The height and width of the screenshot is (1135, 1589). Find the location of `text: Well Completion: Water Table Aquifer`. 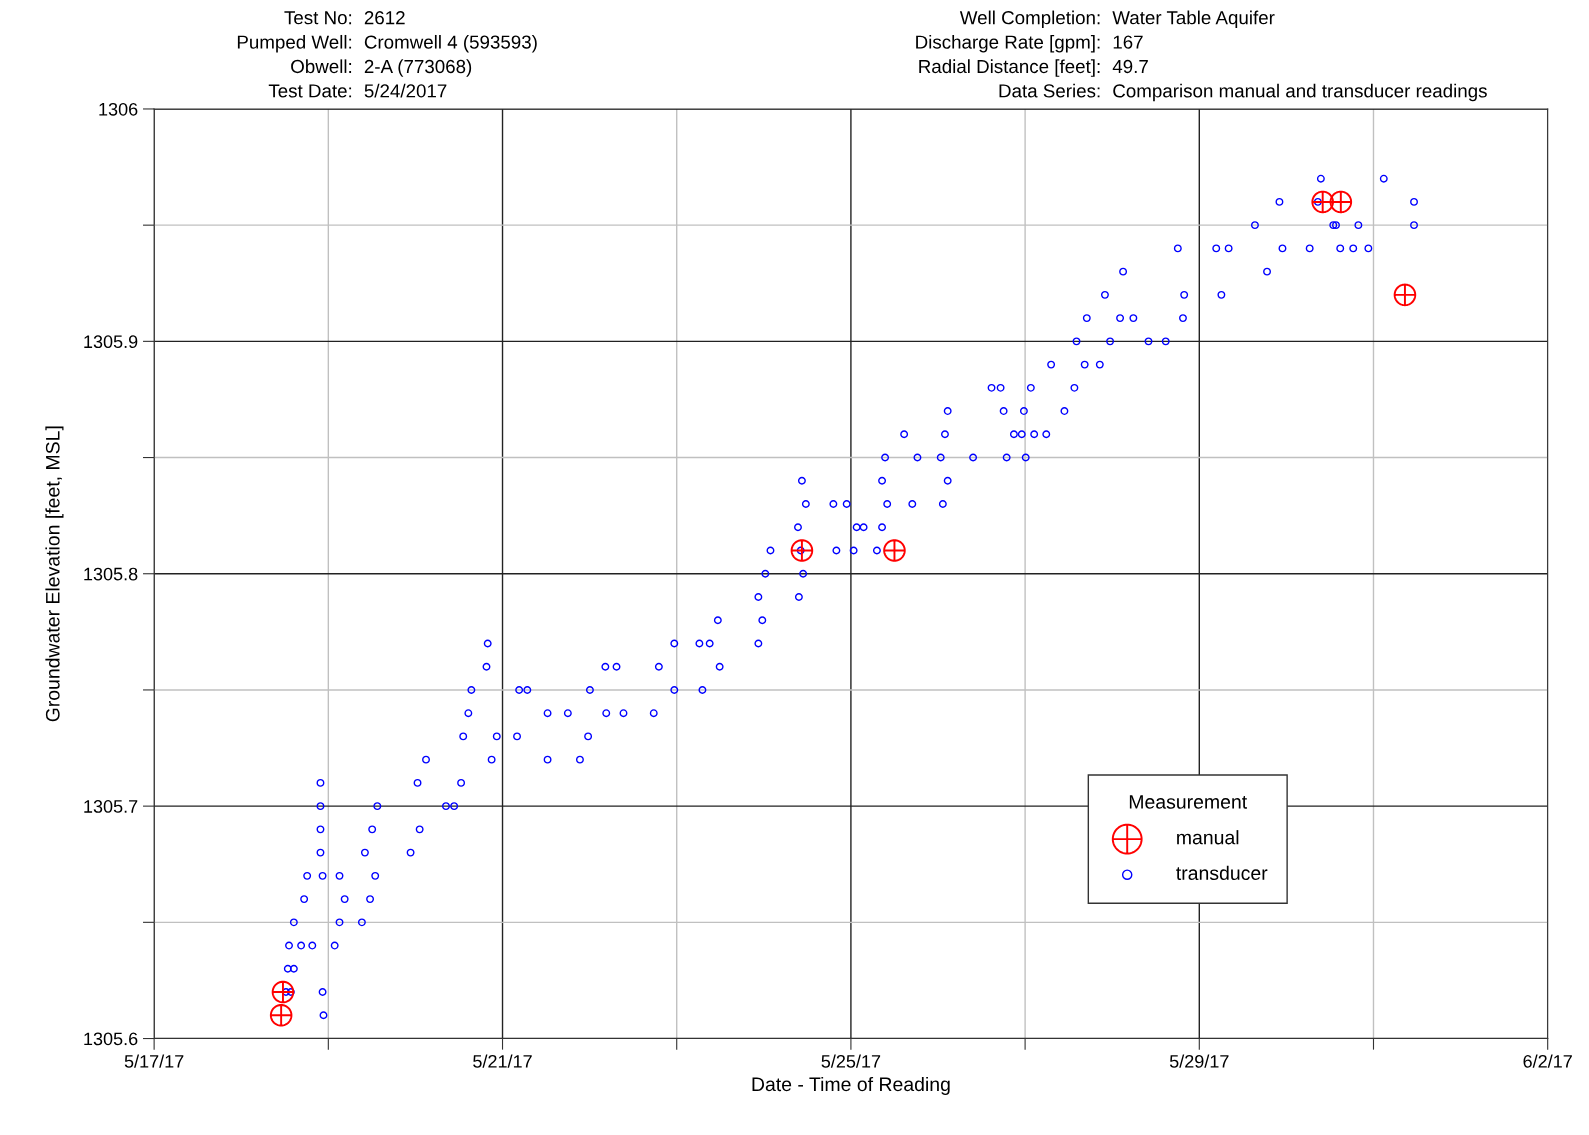

text: Well Completion: Water Table Aquifer is located at coordinates (1117, 19).